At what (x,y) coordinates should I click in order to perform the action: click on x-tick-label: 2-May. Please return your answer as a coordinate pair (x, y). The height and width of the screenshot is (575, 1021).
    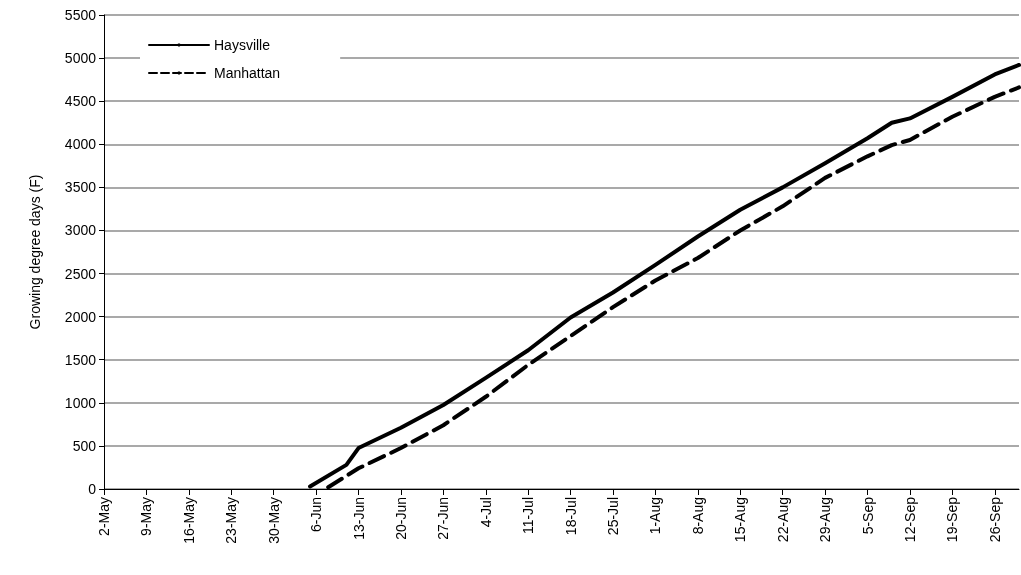
    Looking at the image, I should click on (104, 516).